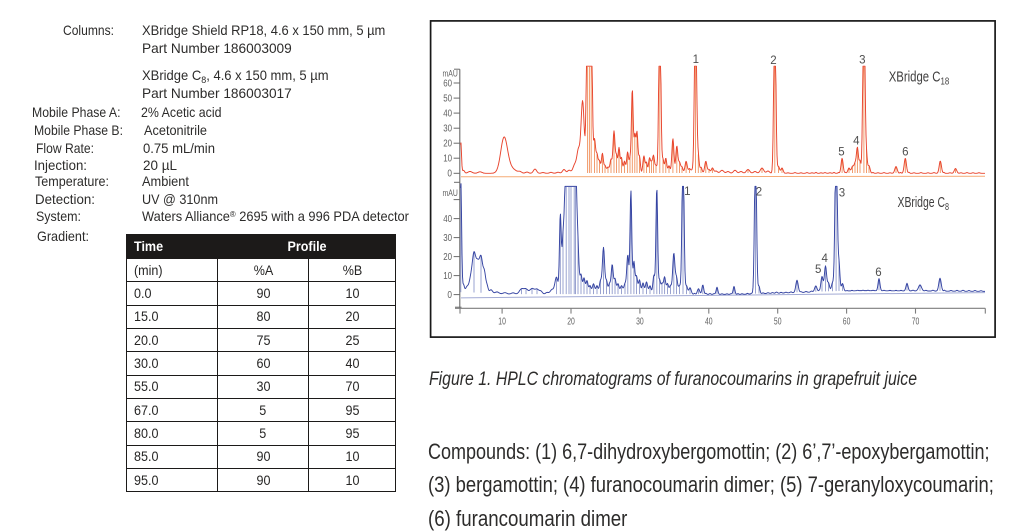  I want to click on svg-text: XBridge C18, so click(919, 79).